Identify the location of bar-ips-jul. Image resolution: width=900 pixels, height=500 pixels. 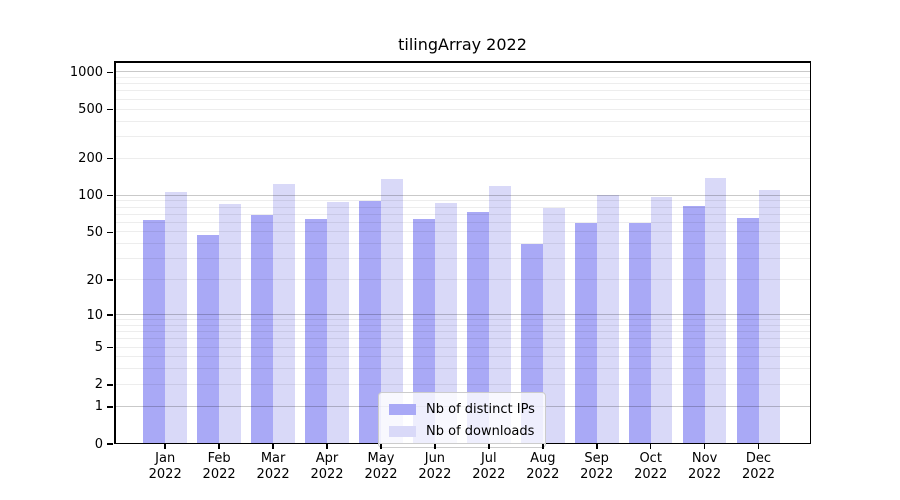
(478, 328).